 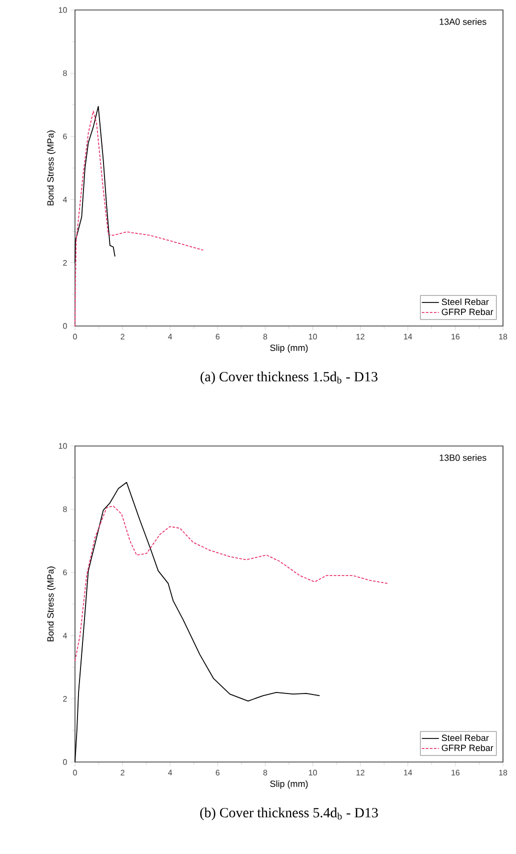 I want to click on text: (a) Cover thickness 1.5d$_{b}$ - D13, so click(x=289, y=378).